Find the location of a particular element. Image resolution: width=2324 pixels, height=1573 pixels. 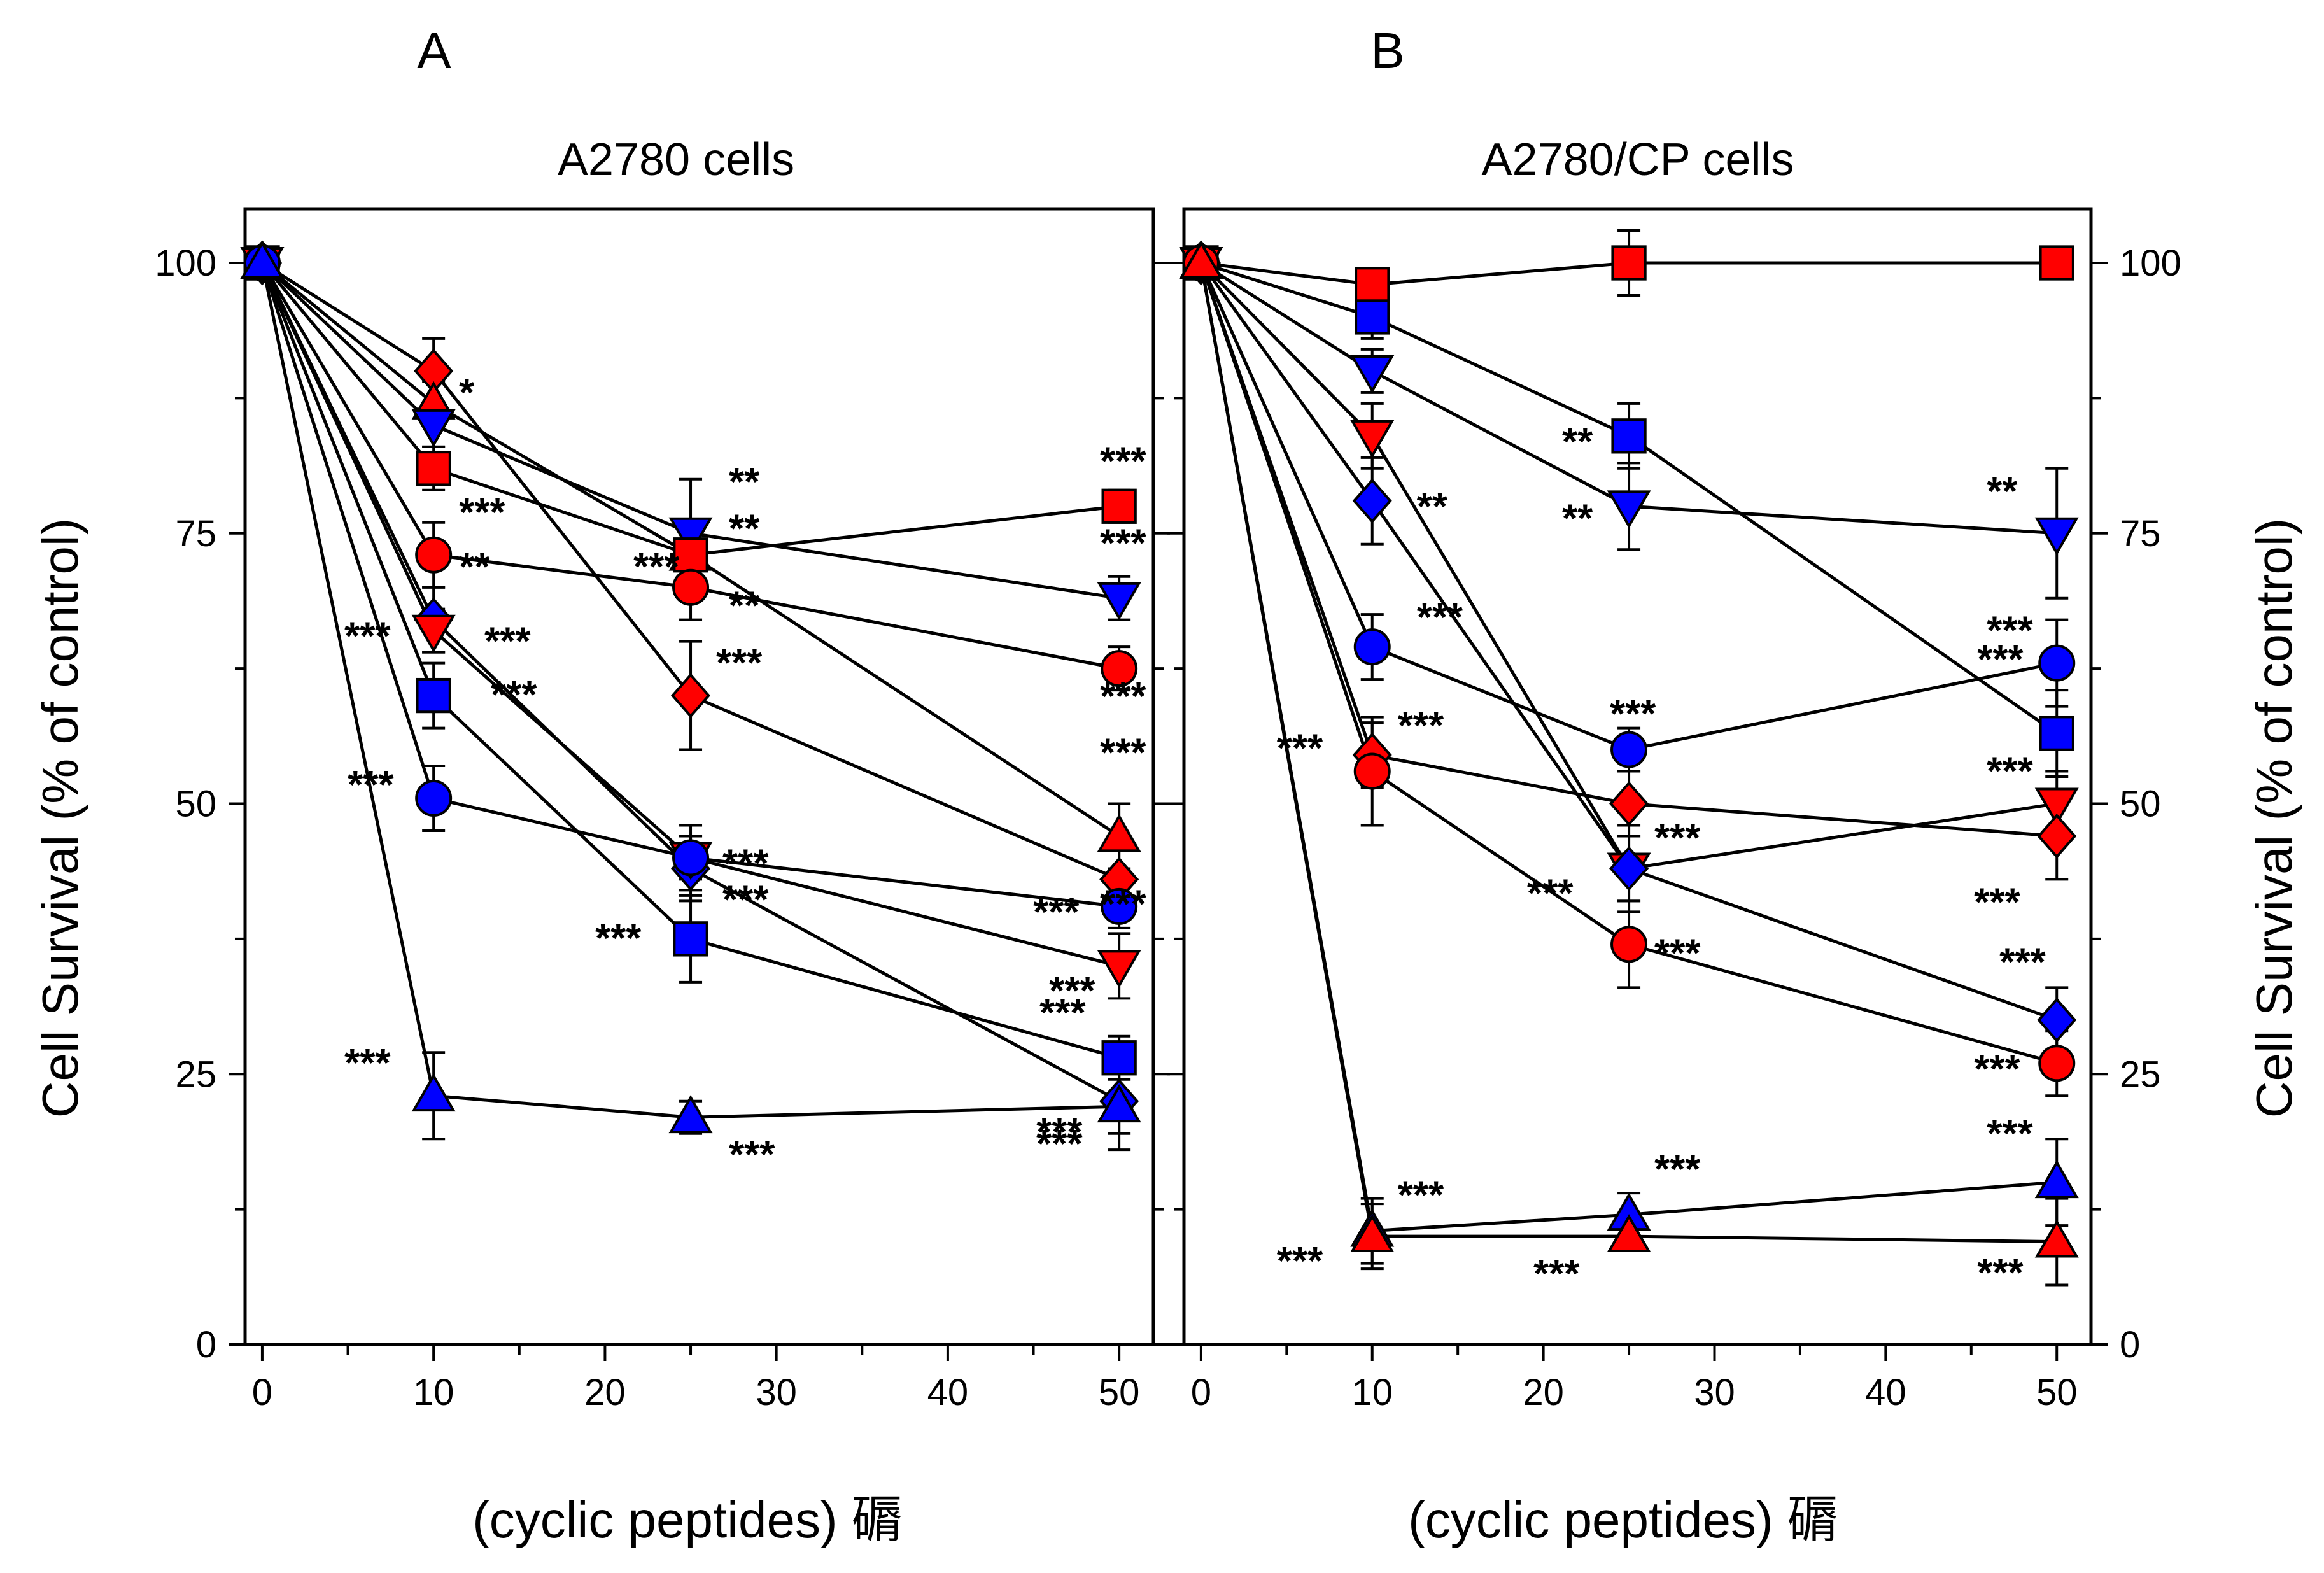

y-tick-label: 50 is located at coordinates (195, 804).